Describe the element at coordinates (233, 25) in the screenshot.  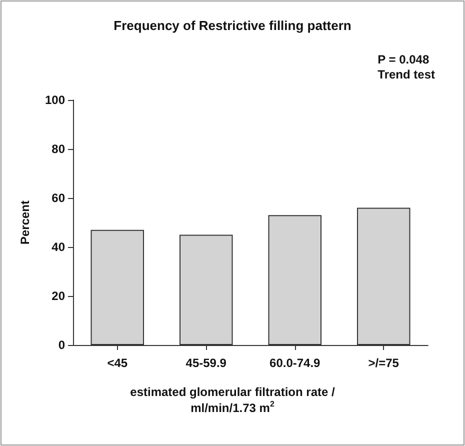
I see `chart-title: Frequency of Restrictive filling pattern` at that location.